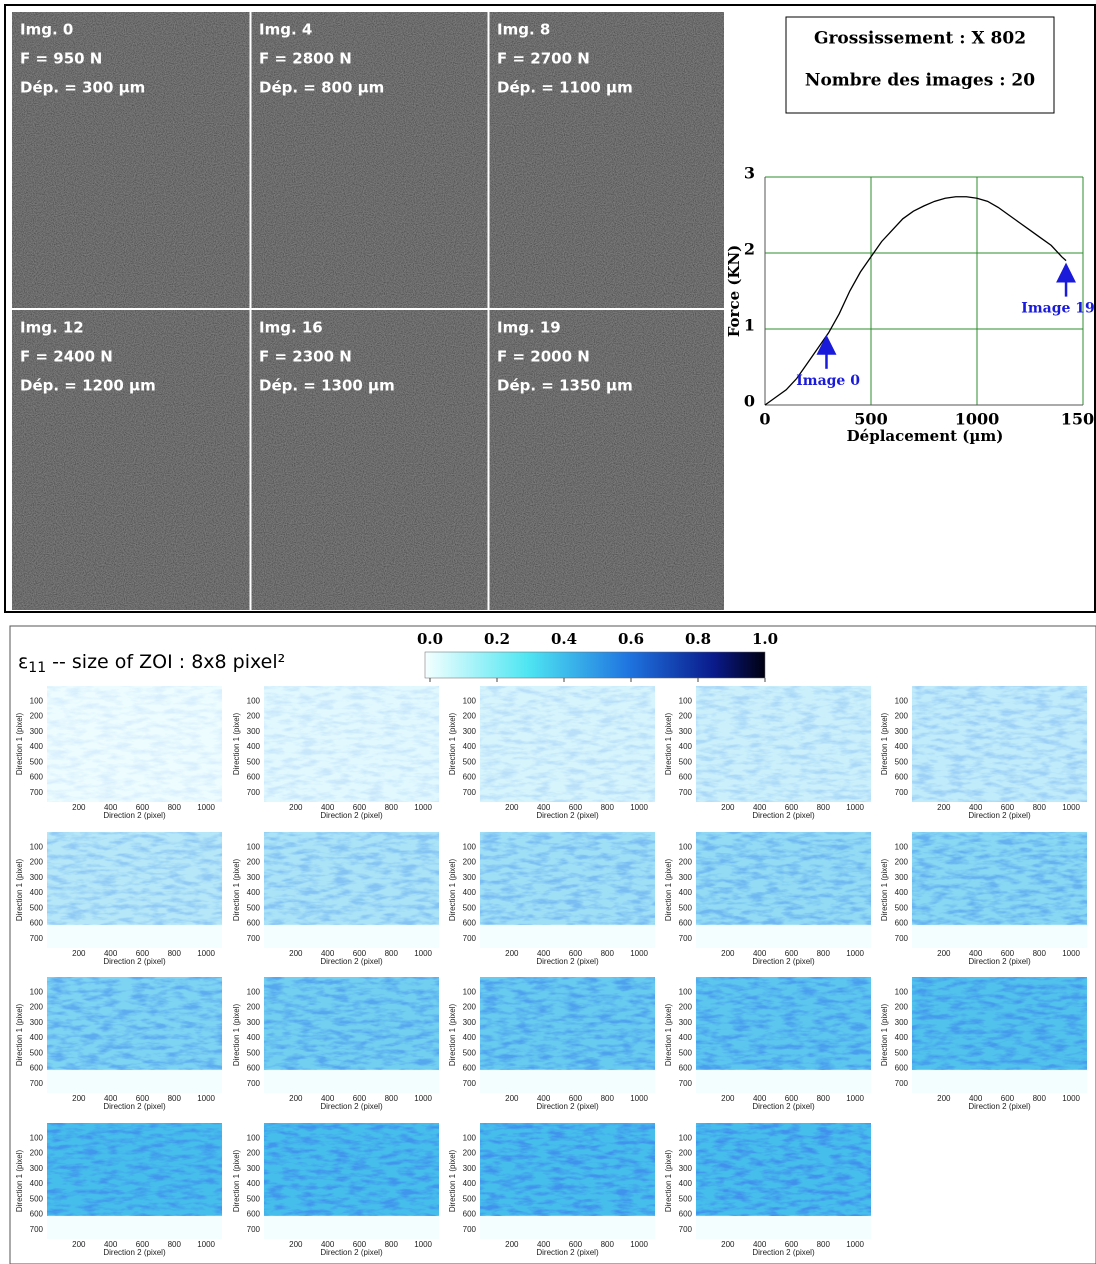 The height and width of the screenshot is (1264, 1096). Describe the element at coordinates (595, 665) in the screenshot. I see `colorbar` at that location.